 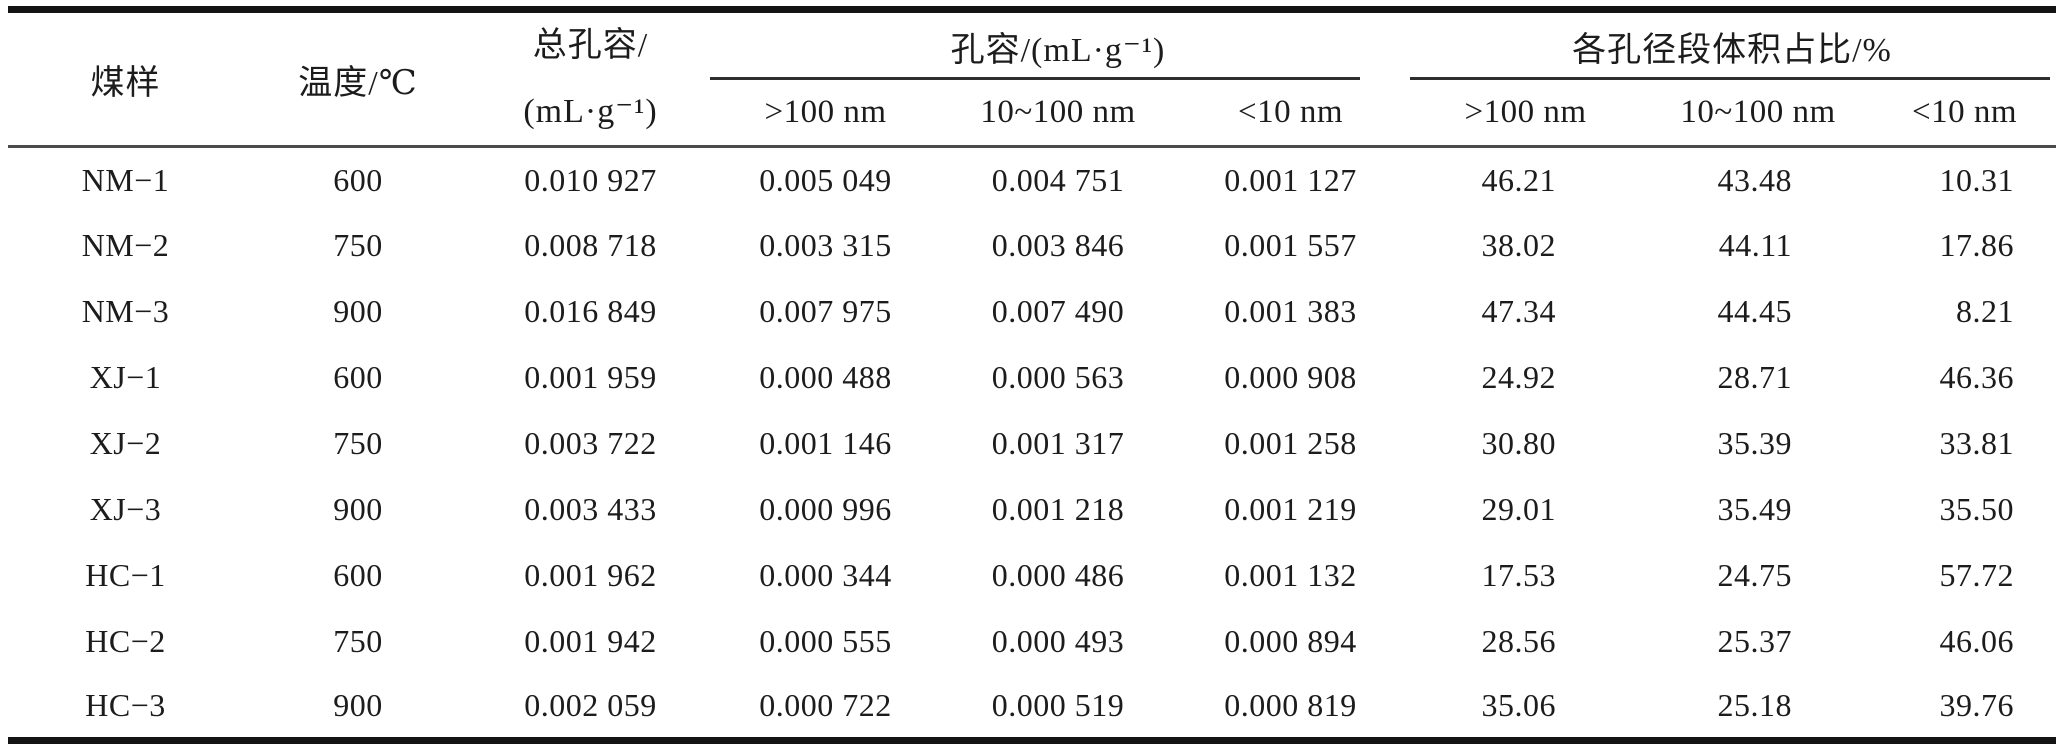 What do you see at coordinates (1290, 114) in the screenshot?
I see `subcol-header-pv-lt10nm: <10 nm` at bounding box center [1290, 114].